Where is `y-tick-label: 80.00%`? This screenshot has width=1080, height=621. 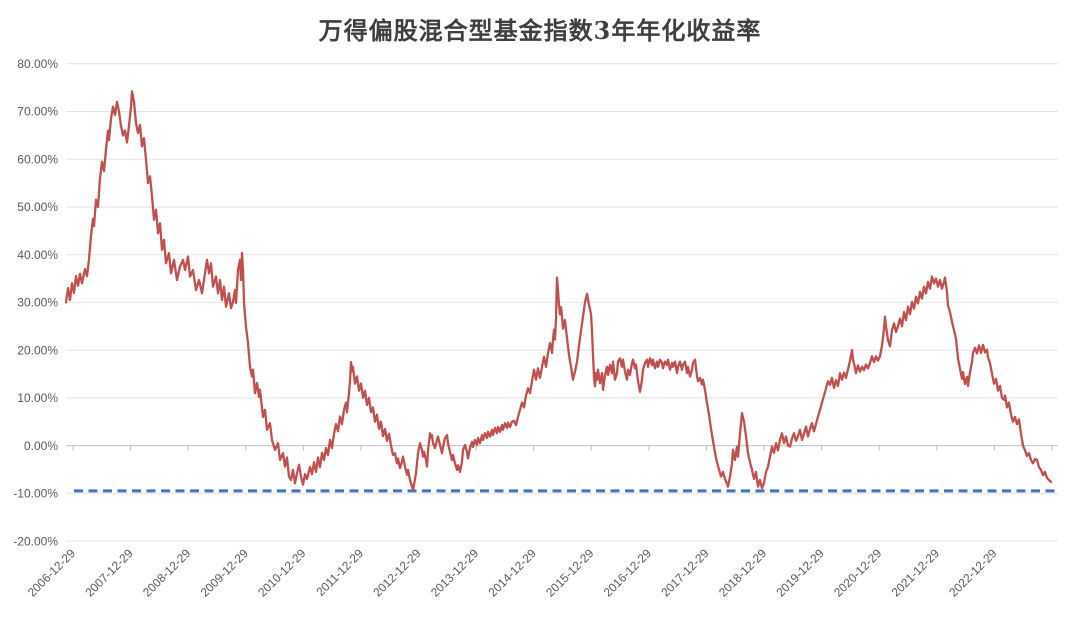
y-tick-label: 80.00% is located at coordinates (37, 64).